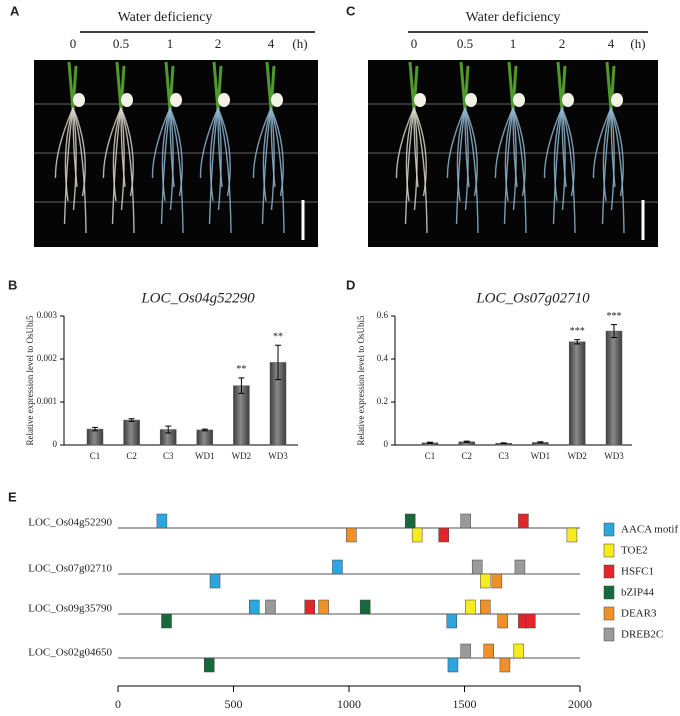 This screenshot has width=680, height=716. Describe the element at coordinates (70, 653) in the screenshot. I see `gene-label: LOC_Os02g04650` at that location.